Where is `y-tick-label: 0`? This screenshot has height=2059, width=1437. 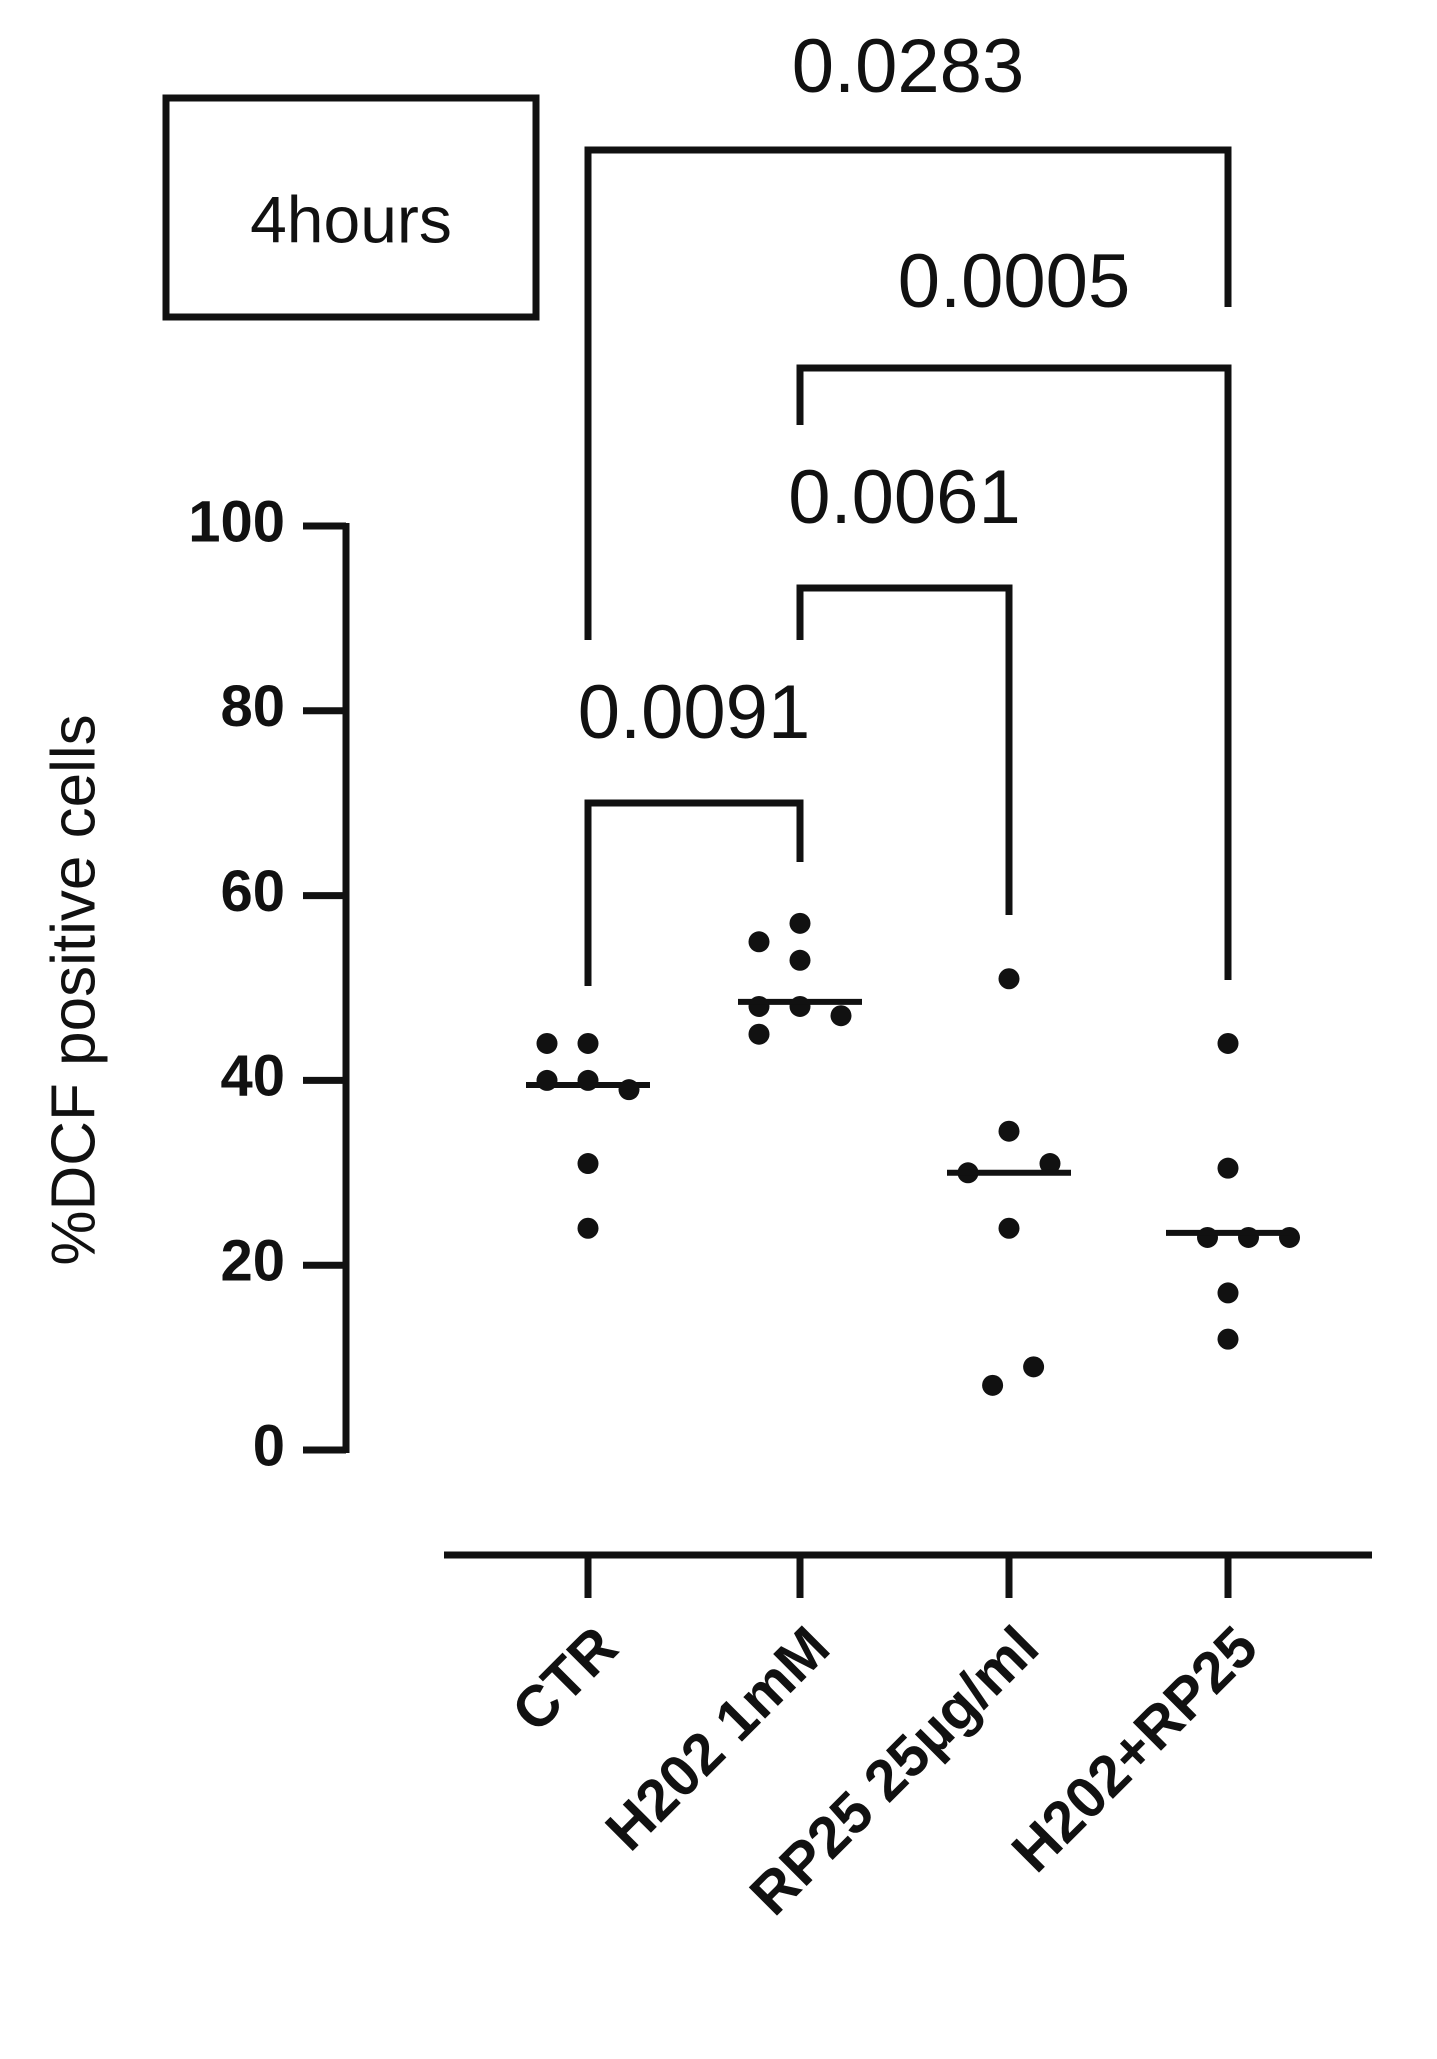
y-tick-label: 0 is located at coordinates (269, 1445).